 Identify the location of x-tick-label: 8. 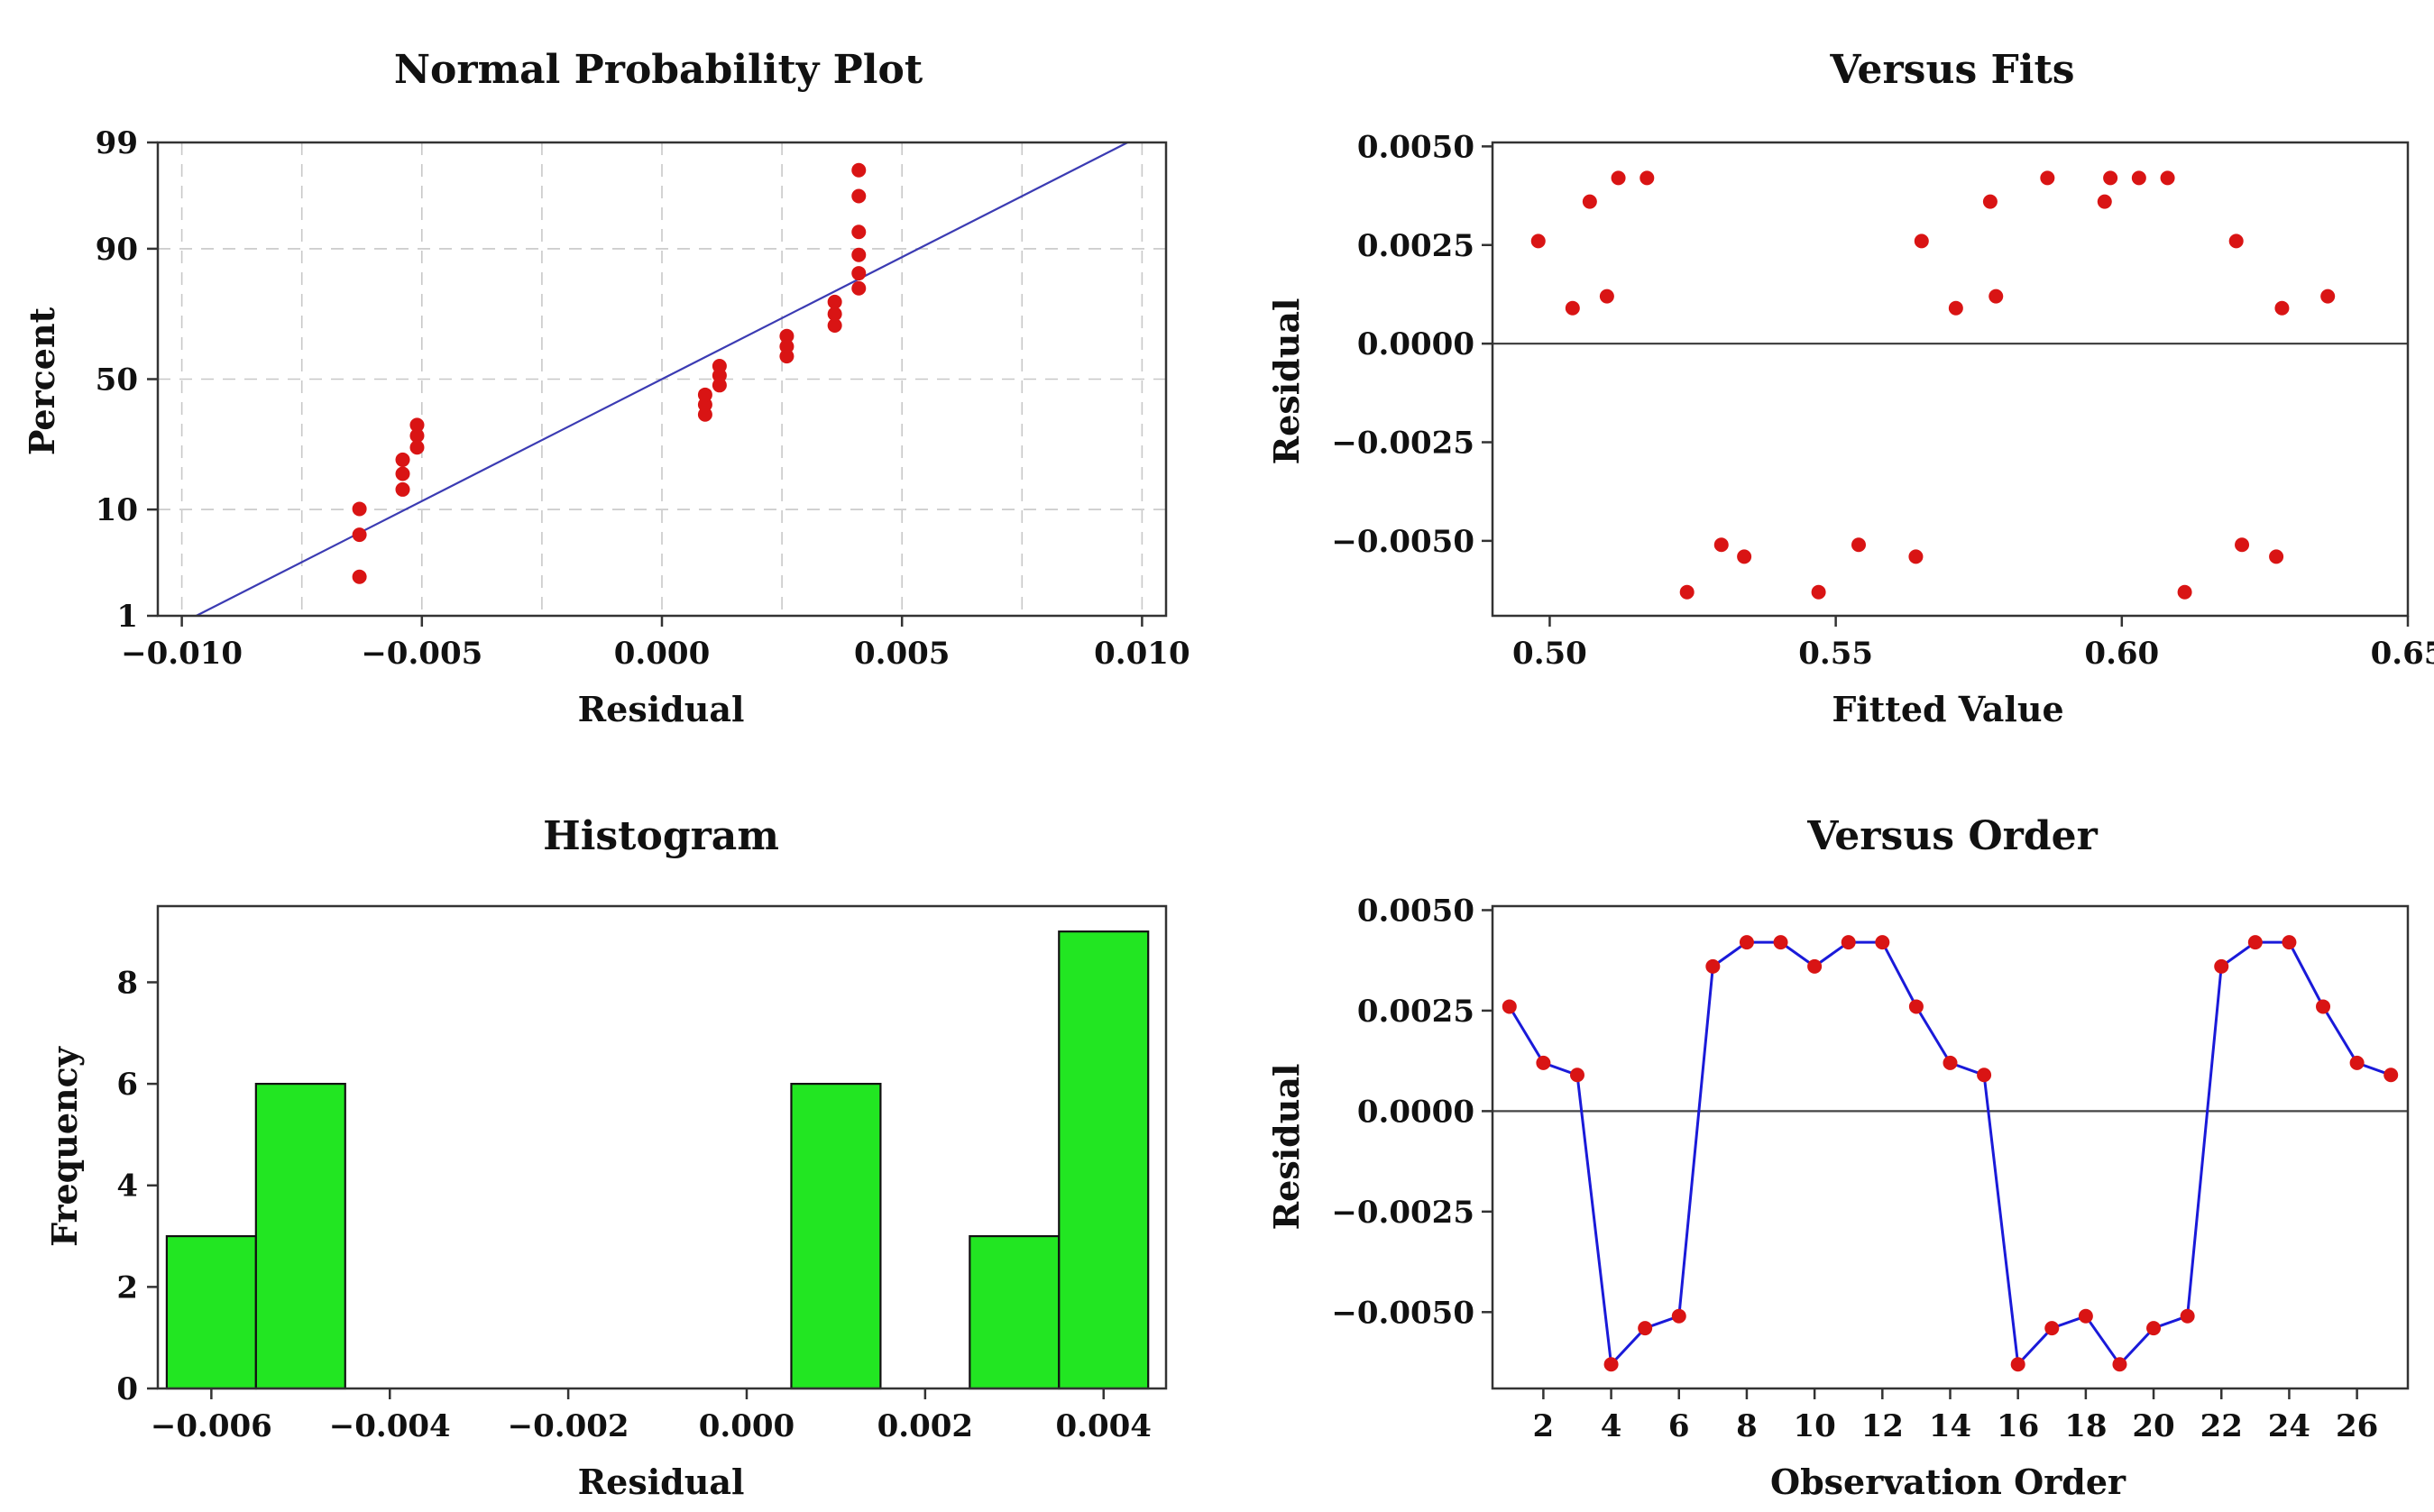
(1747, 1426).